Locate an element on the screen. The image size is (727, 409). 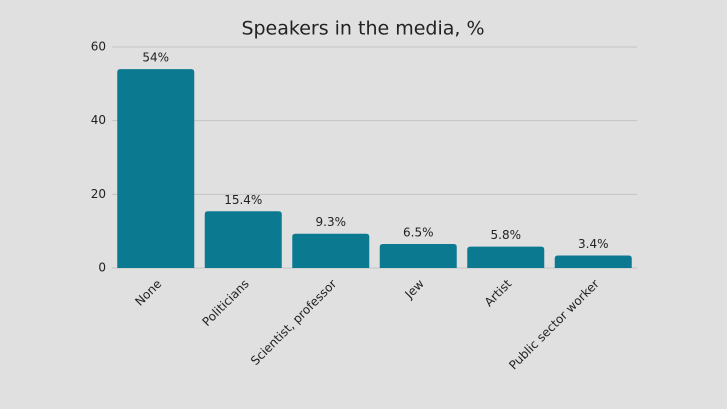
value-label: 9.3% is located at coordinates (331, 222).